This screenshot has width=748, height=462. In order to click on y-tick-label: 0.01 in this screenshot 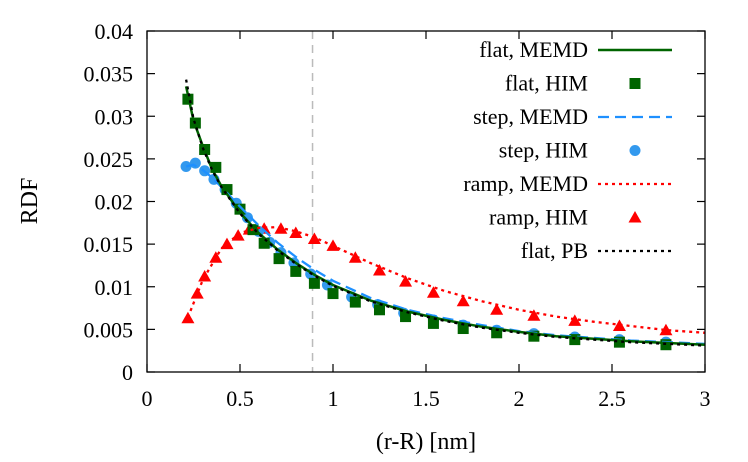, I will do `click(114, 287)`.